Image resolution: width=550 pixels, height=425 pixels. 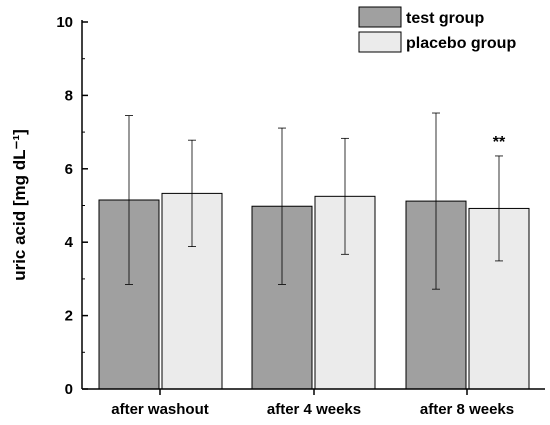 What do you see at coordinates (69, 316) in the screenshot?
I see `y-tick-label: 2` at bounding box center [69, 316].